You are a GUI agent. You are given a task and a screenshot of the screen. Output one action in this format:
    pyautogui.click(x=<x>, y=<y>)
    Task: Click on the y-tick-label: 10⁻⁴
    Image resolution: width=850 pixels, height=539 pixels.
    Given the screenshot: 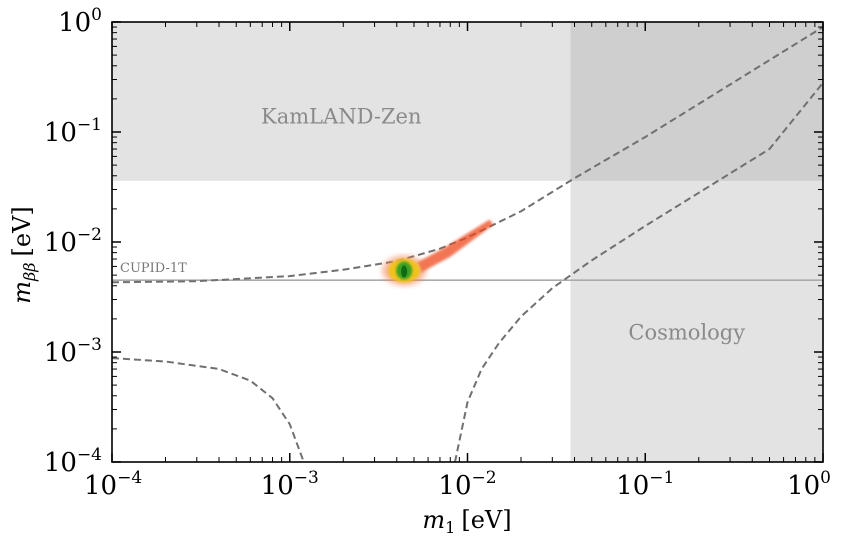 What is the action you would take?
    pyautogui.click(x=73, y=461)
    